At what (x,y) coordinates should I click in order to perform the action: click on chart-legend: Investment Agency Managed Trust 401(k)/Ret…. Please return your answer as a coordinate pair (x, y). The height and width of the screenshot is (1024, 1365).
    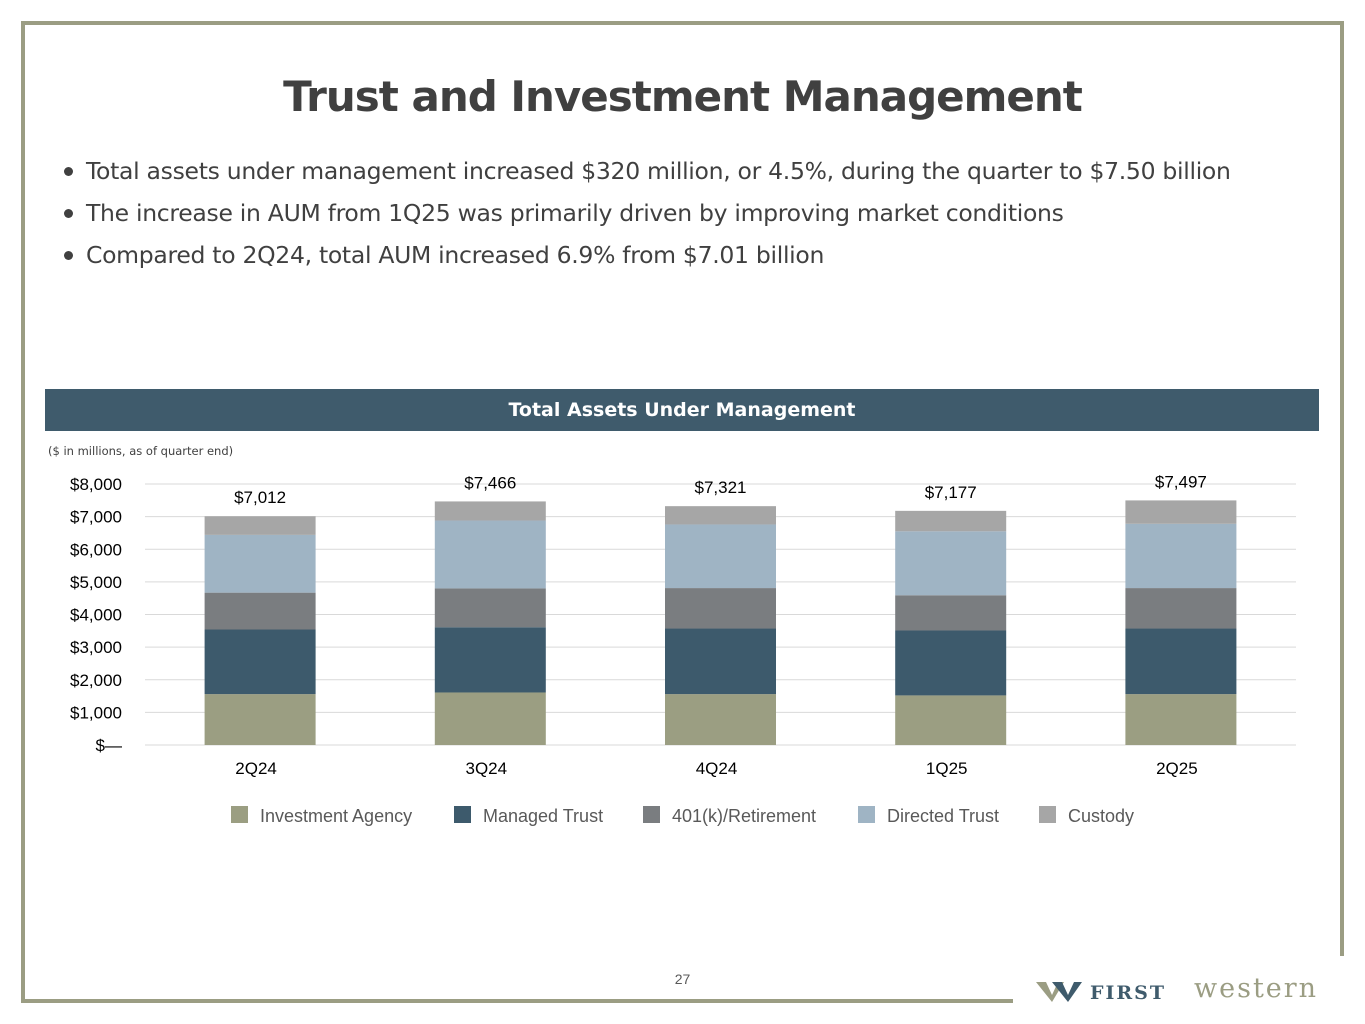
    Looking at the image, I should click on (682, 816).